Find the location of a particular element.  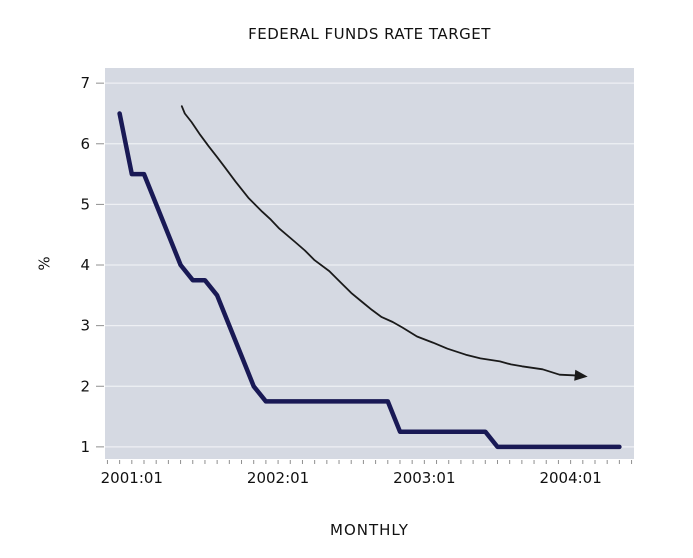

y-tick-label: 2 is located at coordinates (85, 386).